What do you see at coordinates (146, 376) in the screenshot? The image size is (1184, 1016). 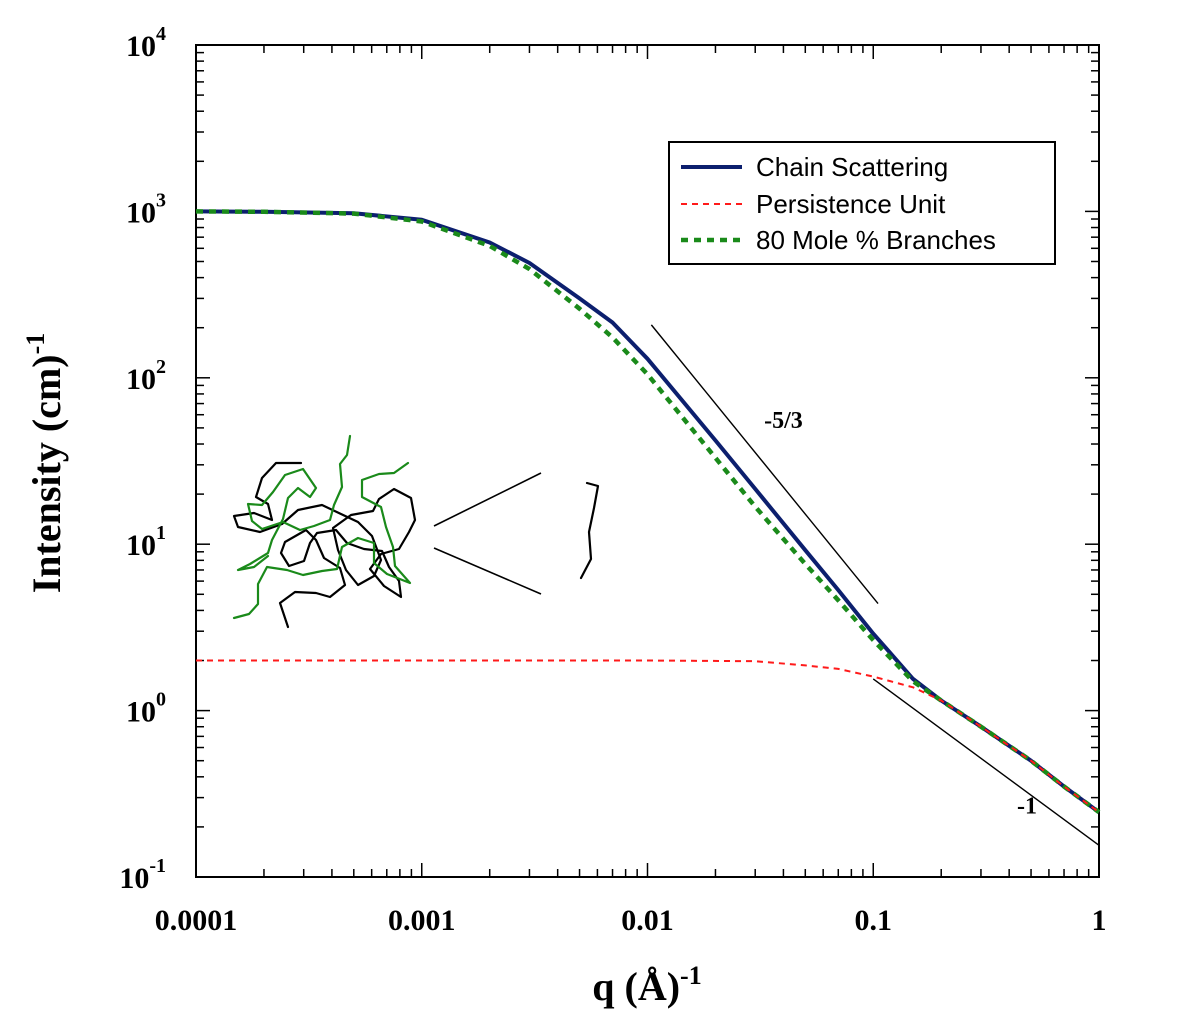 I see `y-tick-label: 10²` at bounding box center [146, 376].